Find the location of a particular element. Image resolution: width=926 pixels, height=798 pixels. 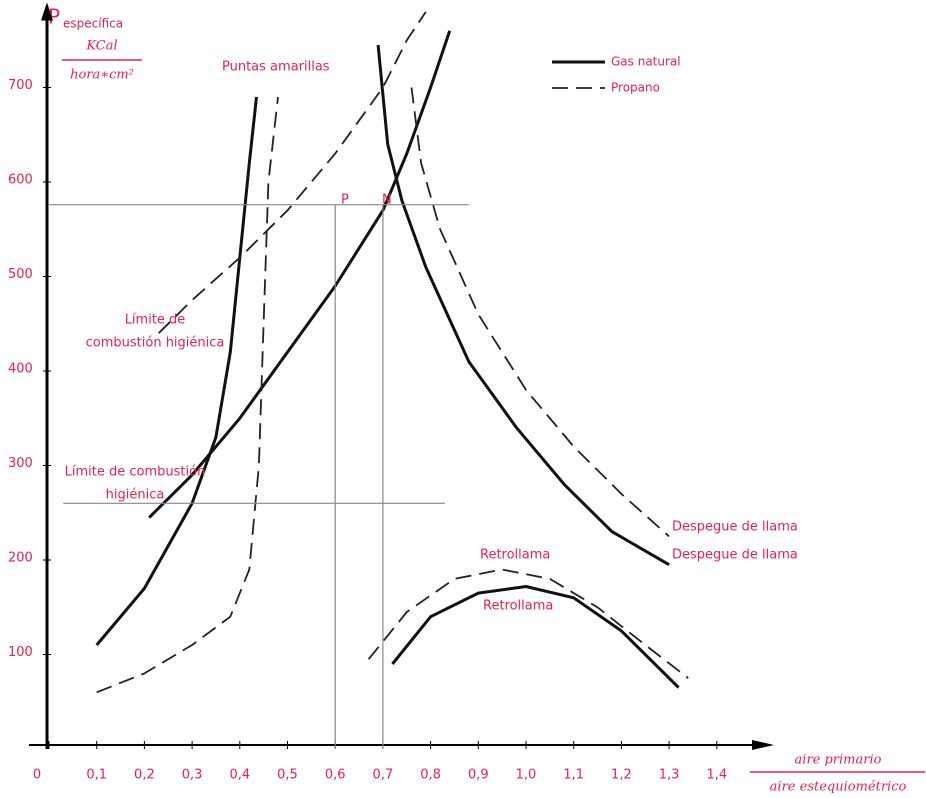

x-tick-label: 1,2 is located at coordinates (621, 775).